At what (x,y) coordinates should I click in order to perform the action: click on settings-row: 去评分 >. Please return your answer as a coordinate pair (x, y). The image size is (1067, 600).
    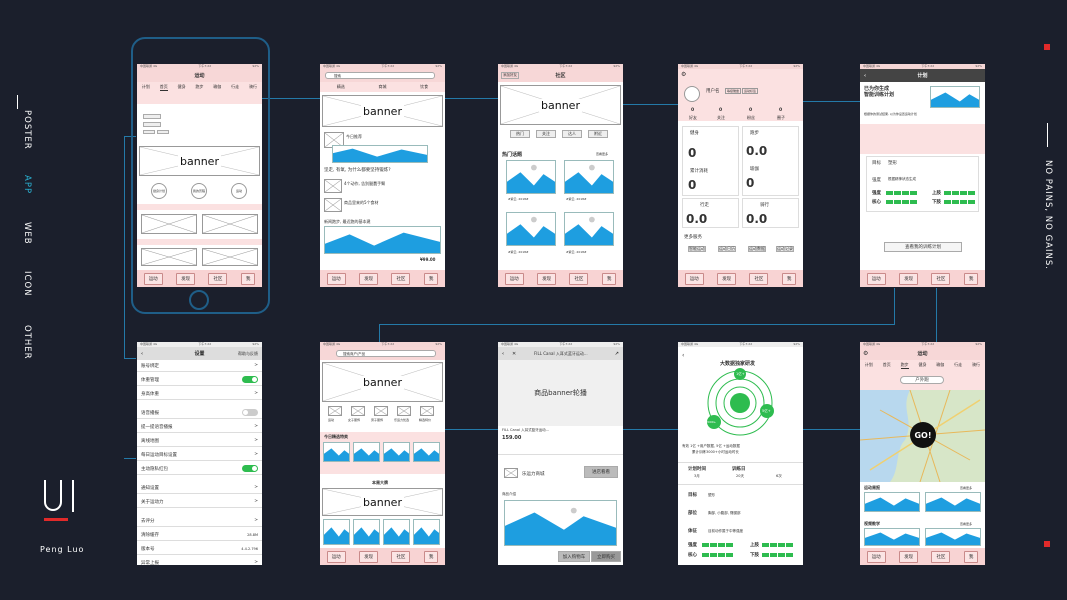
    Looking at the image, I should click on (199, 521).